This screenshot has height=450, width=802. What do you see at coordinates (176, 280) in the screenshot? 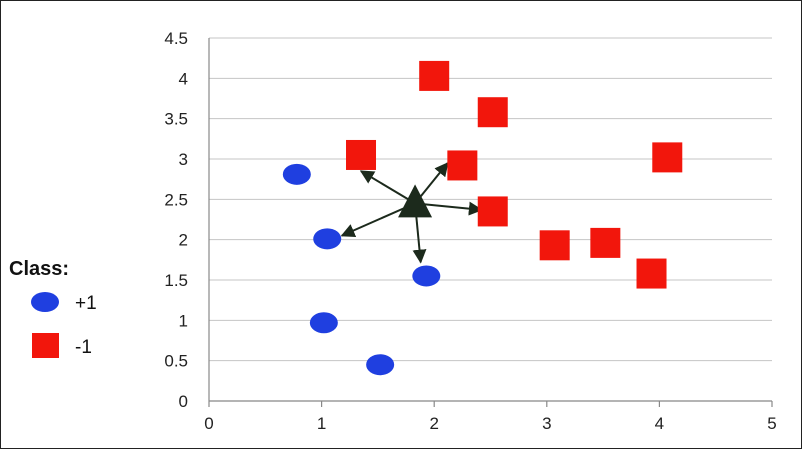
I see `y-tick-label: 1.5` at bounding box center [176, 280].